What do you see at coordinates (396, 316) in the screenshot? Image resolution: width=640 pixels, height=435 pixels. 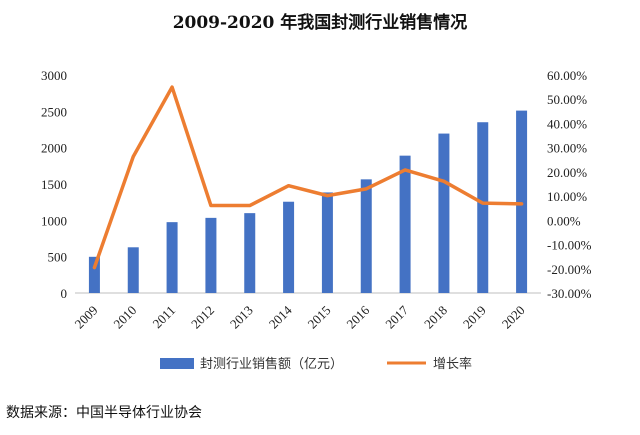 I see `x-tick-label: 2017` at bounding box center [396, 316].